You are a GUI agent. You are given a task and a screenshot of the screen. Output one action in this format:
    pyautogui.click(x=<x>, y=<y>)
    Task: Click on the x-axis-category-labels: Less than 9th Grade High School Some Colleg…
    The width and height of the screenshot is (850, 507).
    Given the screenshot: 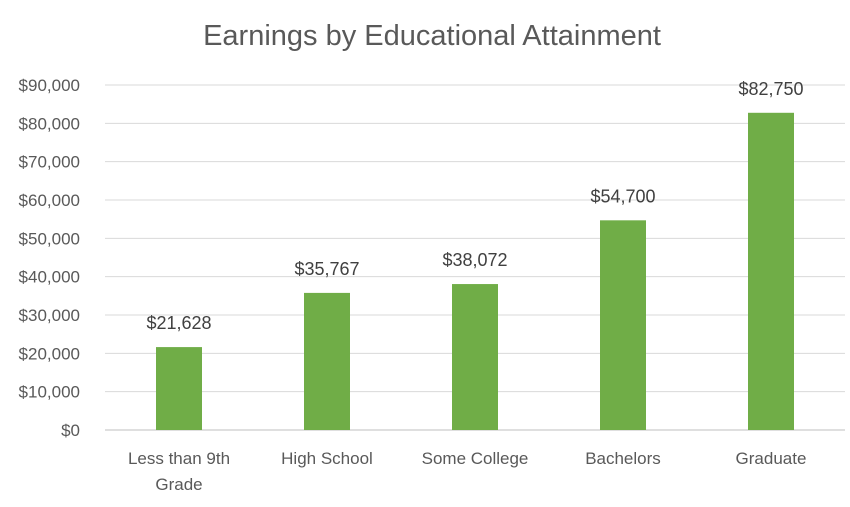 What is the action you would take?
    pyautogui.click(x=467, y=471)
    